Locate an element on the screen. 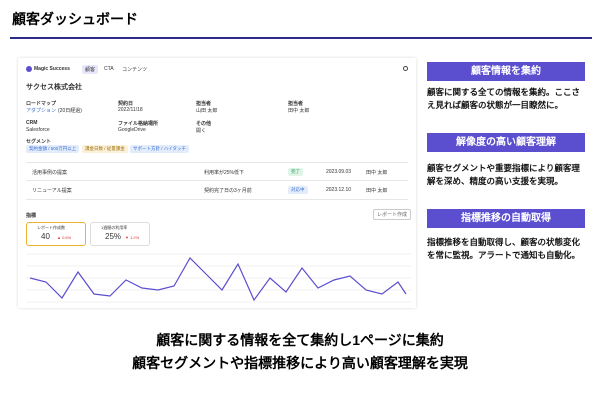 This screenshot has width=600, height=400. field-label: 契約日 is located at coordinates (126, 104).